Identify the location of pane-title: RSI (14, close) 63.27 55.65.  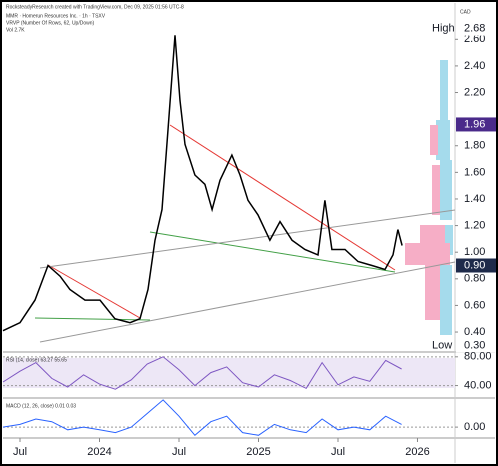
(36, 360).